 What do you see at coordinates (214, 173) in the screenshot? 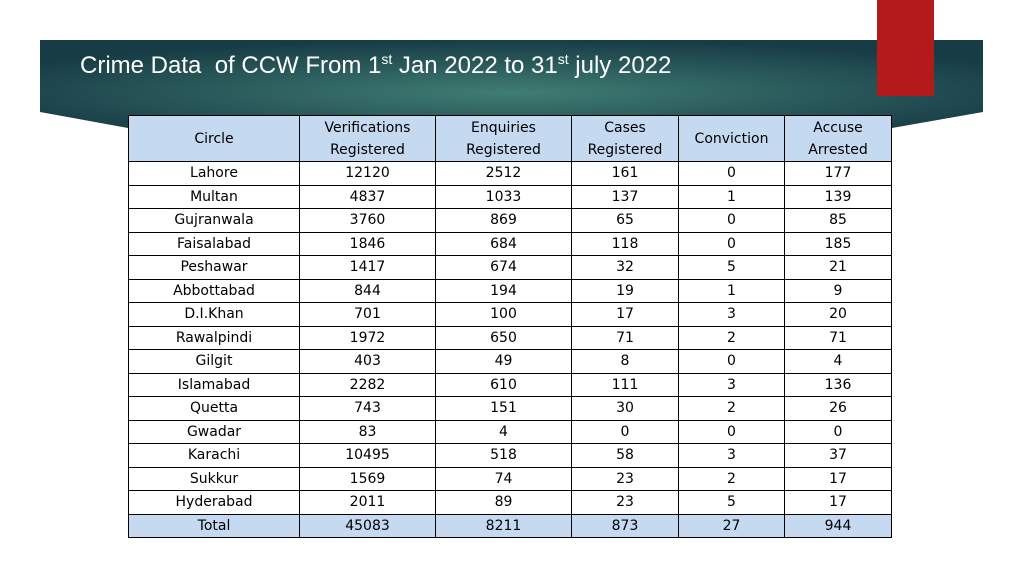
I see `table-cell: Lahore` at bounding box center [214, 173].